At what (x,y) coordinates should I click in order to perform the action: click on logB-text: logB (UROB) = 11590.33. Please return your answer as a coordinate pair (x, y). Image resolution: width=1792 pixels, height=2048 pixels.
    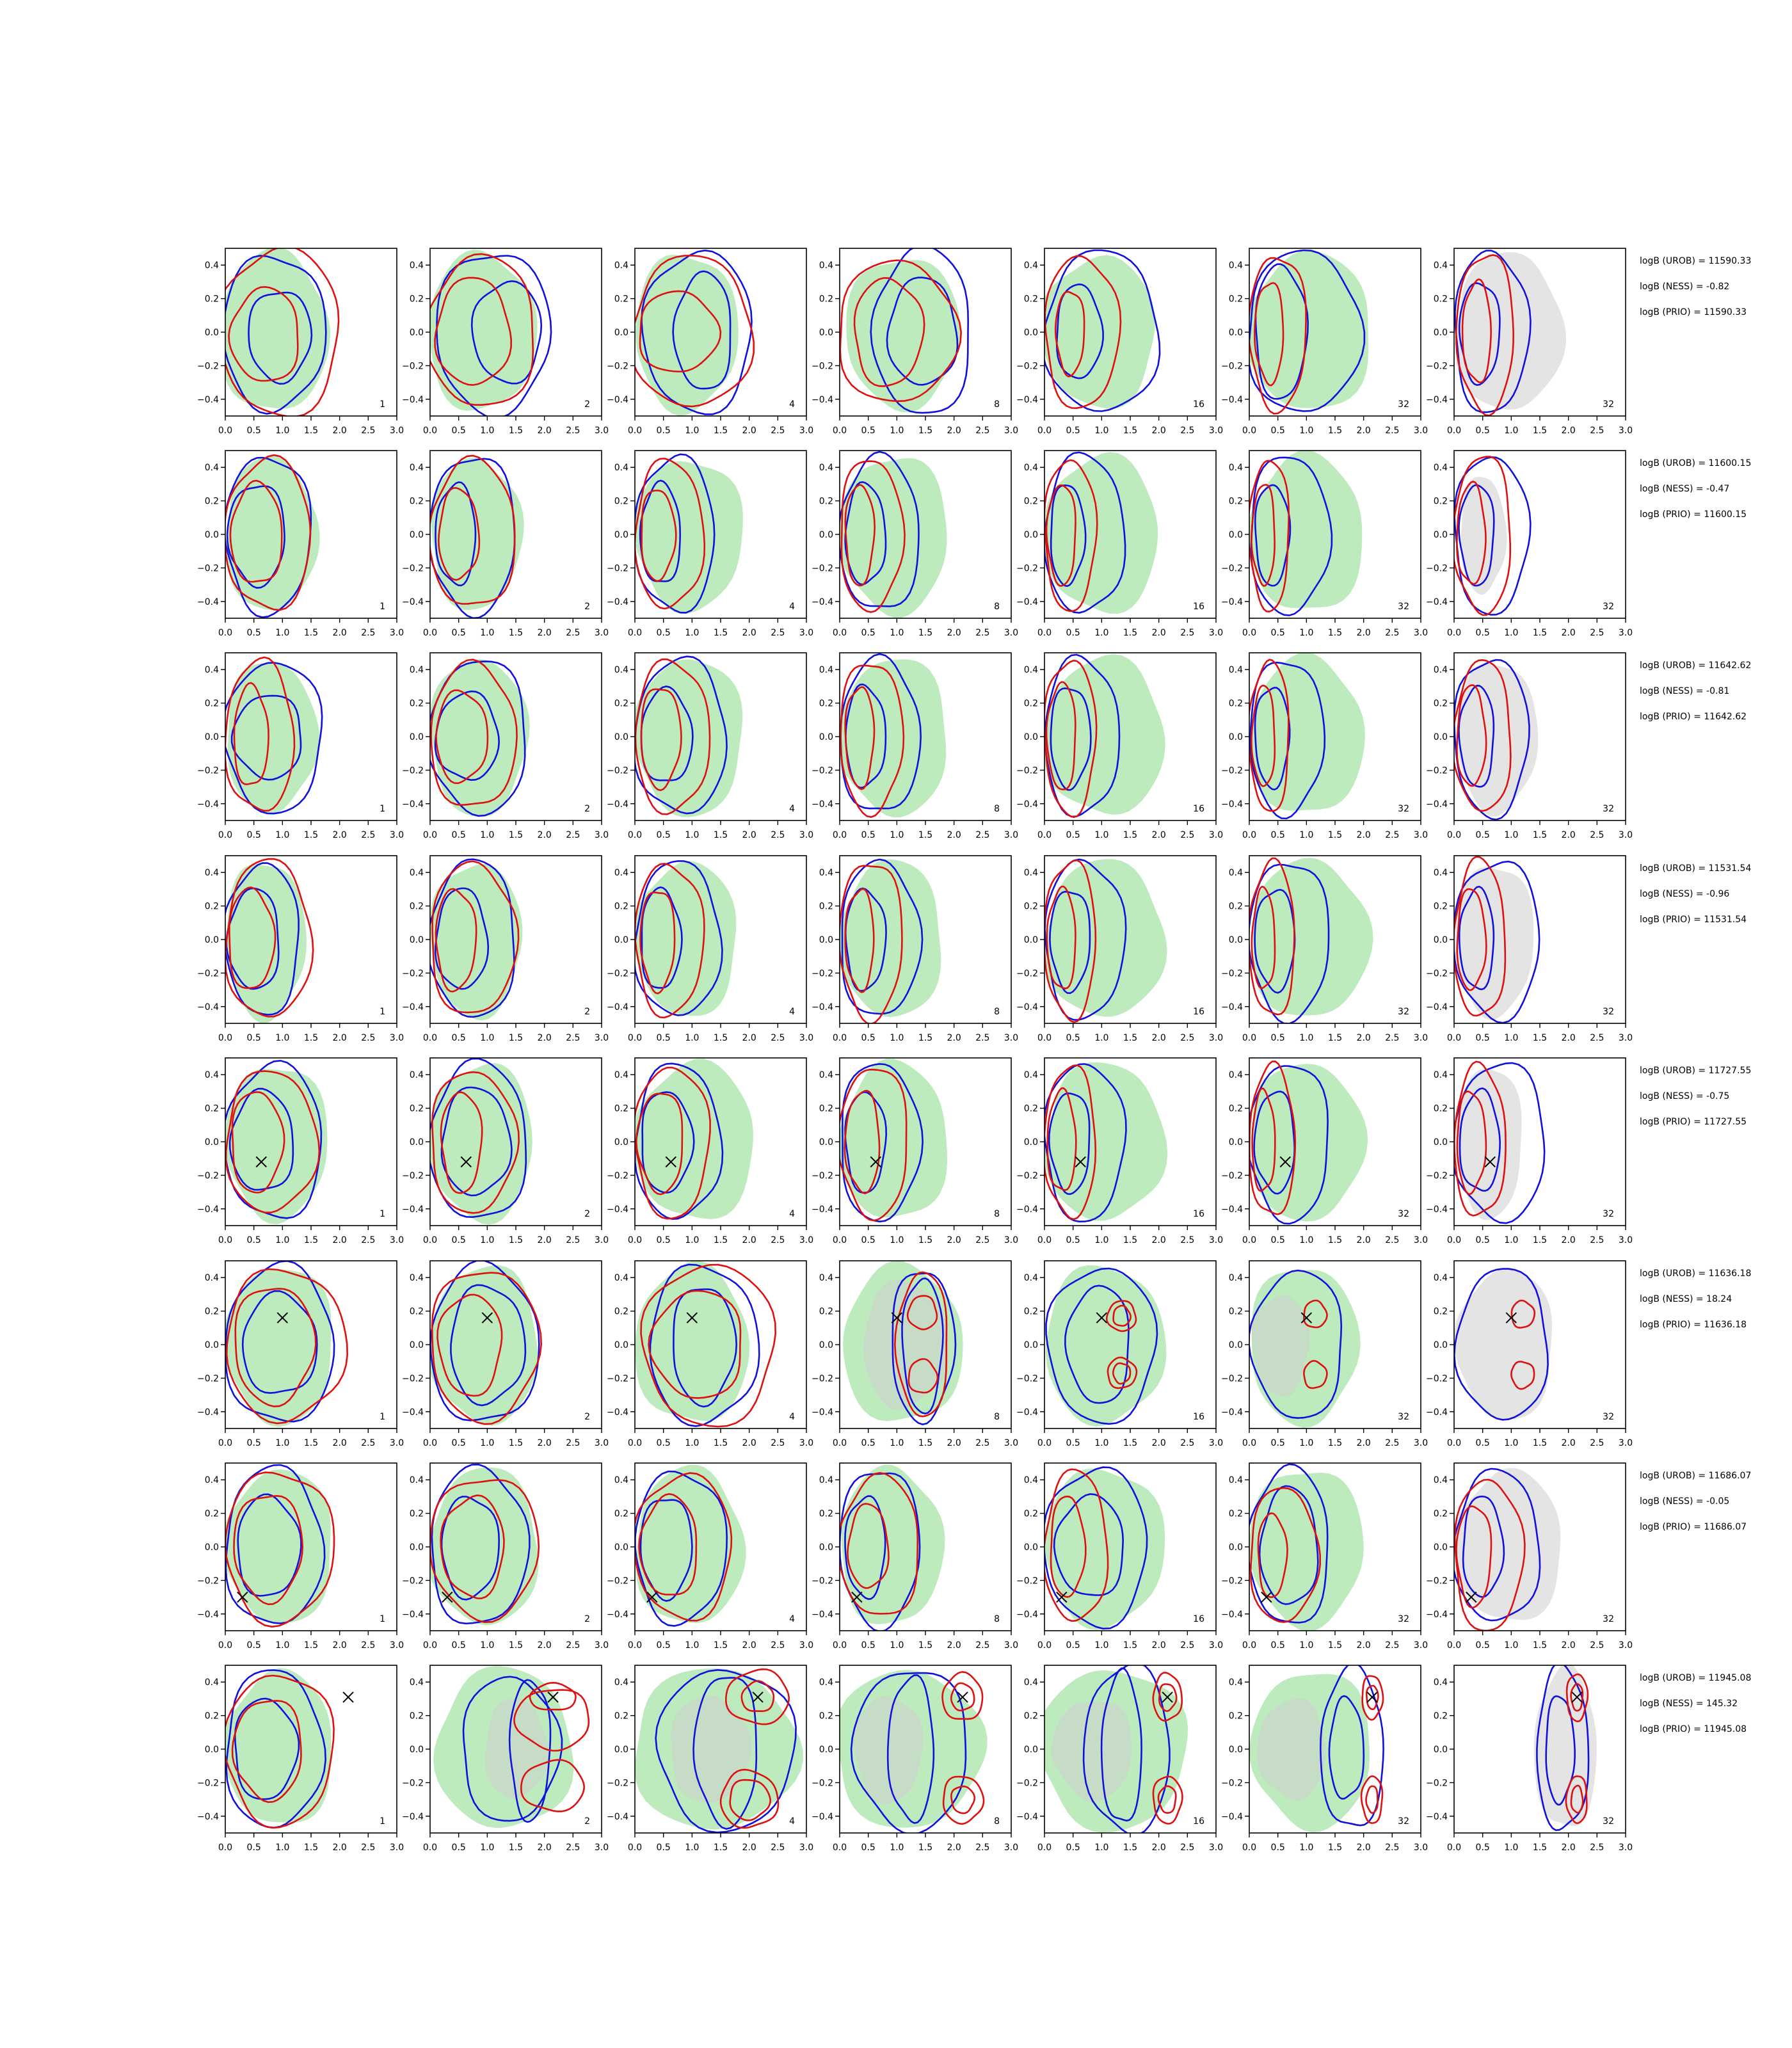
    Looking at the image, I should click on (1695, 261).